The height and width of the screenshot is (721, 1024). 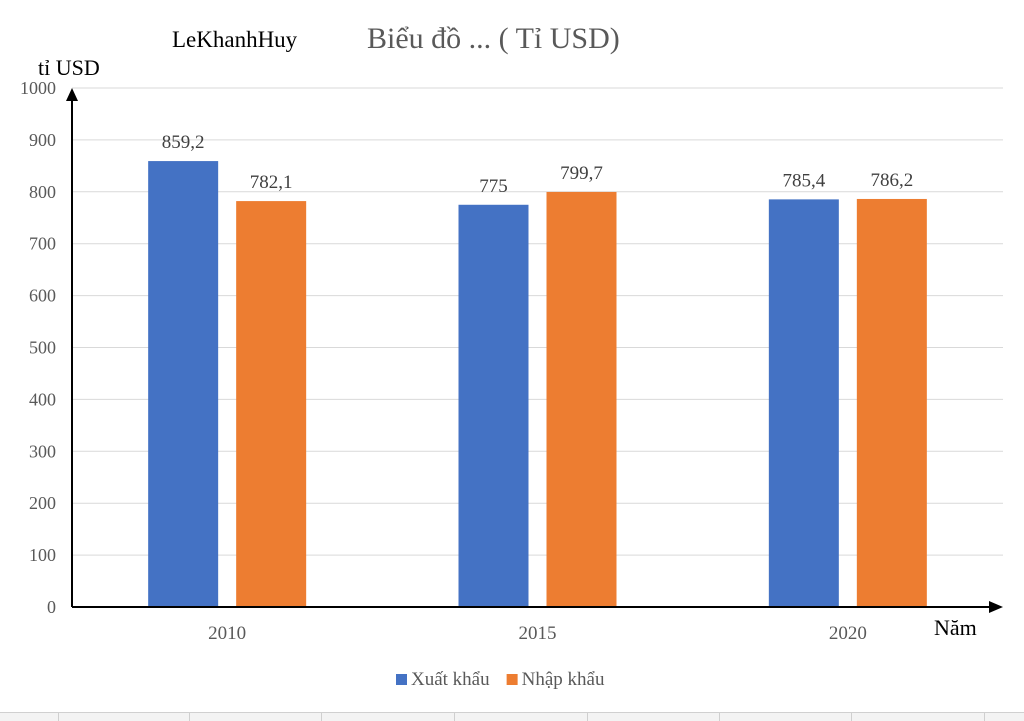 What do you see at coordinates (42, 192) in the screenshot?
I see `y-tick-label: 800` at bounding box center [42, 192].